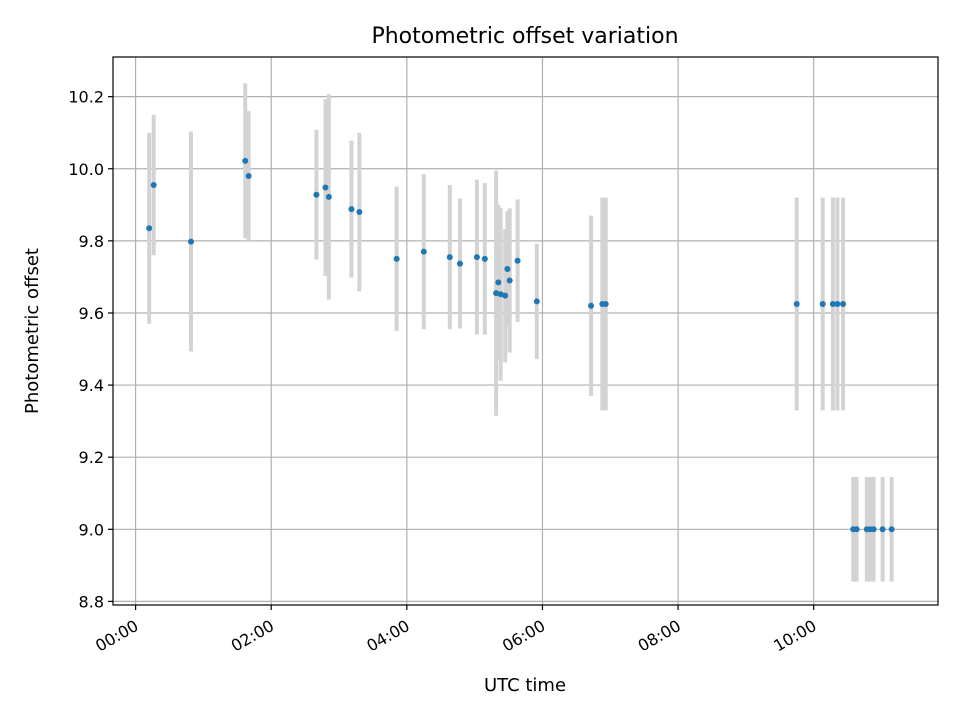 The width and height of the screenshot is (960, 720). I want to click on y-tick-label: 9.2, so click(91, 457).